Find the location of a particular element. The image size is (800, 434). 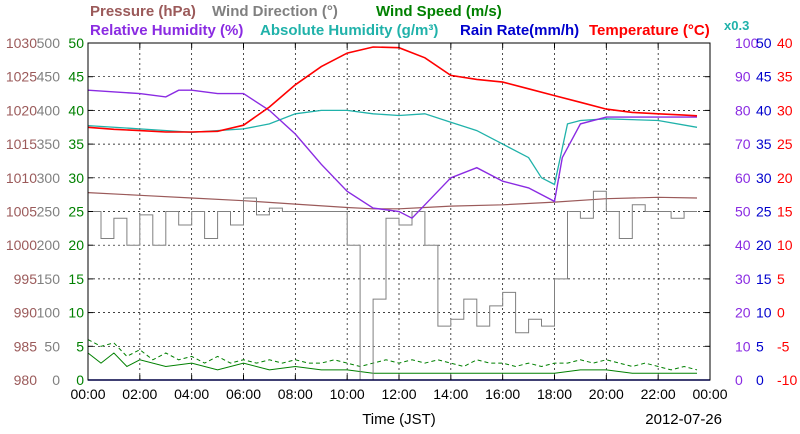

temperature-tick-label: 0 is located at coordinates (781, 313).